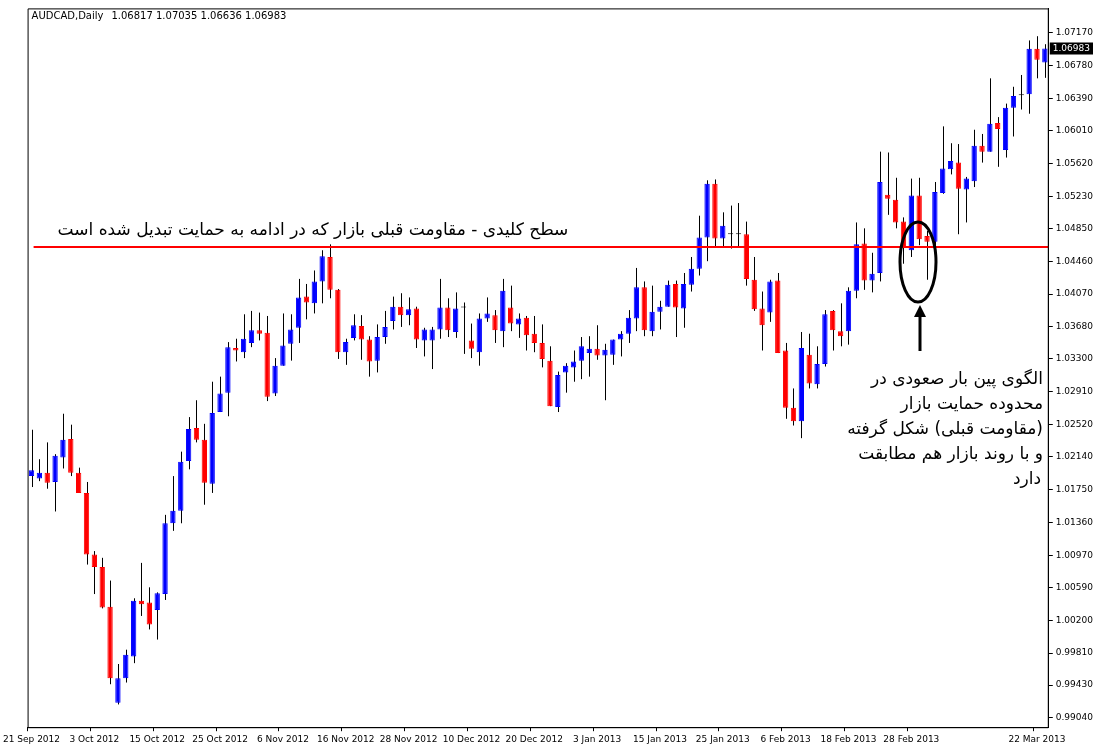  What do you see at coordinates (785, 738) in the screenshot?
I see `x-tick-label: 6 Feb 2013` at bounding box center [785, 738].